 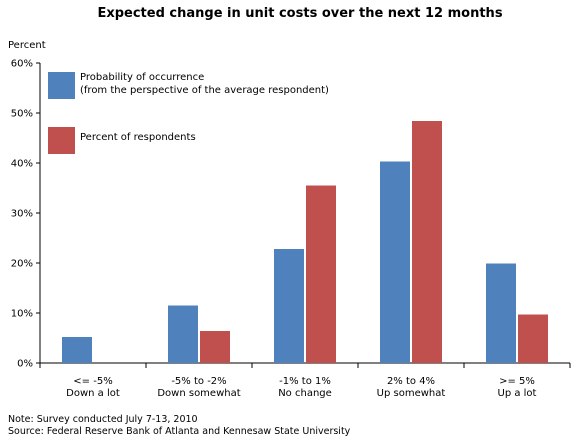 I want to click on x-tick-label: Down somewhat, so click(x=198, y=393).